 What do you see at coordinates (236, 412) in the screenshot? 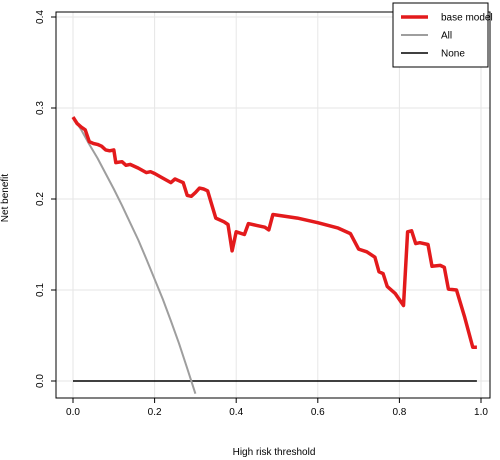
I see `x-tick-label-2: 0.4` at bounding box center [236, 412].